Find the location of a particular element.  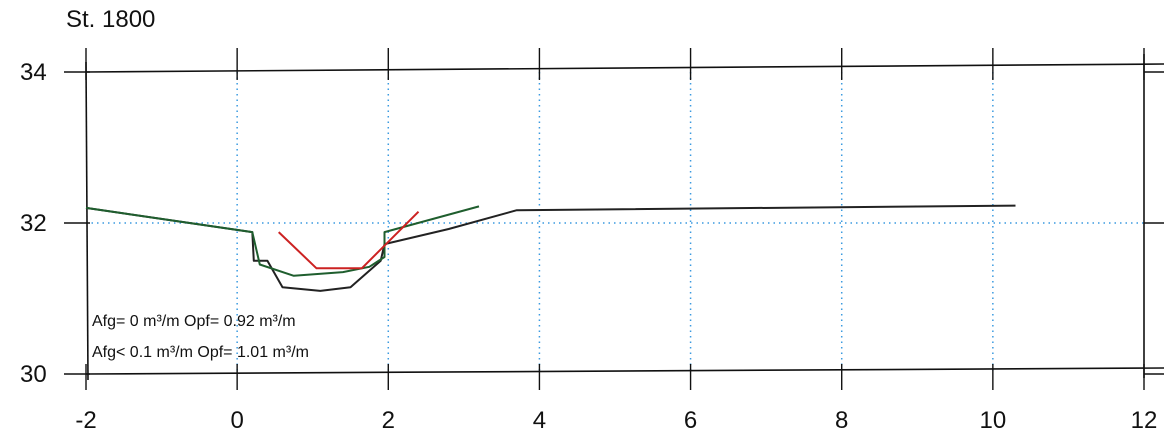

y-tick-label: 34 is located at coordinates (33, 72).